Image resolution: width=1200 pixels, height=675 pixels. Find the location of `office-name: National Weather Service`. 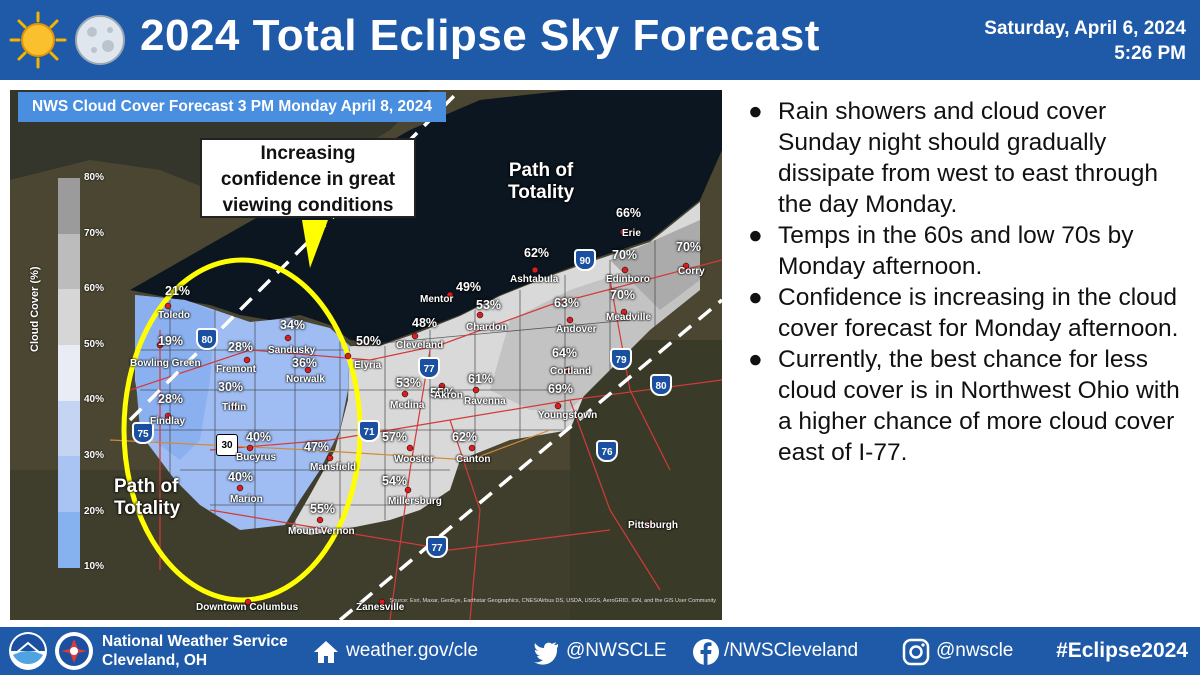

office-name: National Weather Service is located at coordinates (195, 641).